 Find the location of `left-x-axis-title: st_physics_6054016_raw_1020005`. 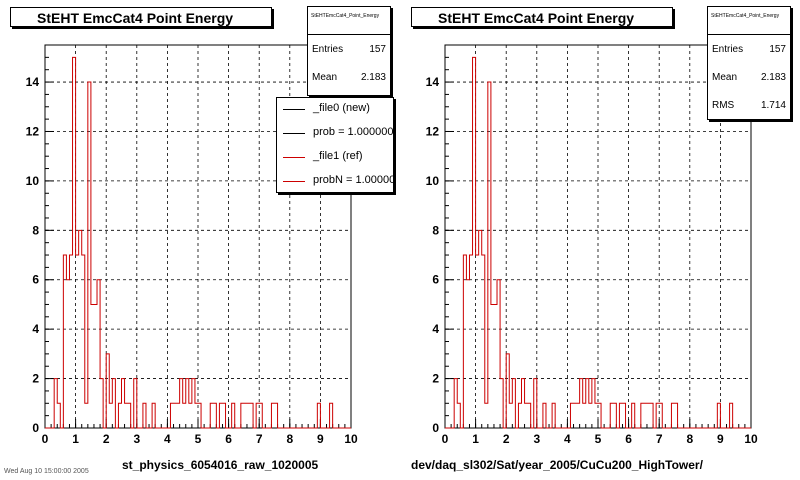

left-x-axis-title: st_physics_6054016_raw_1020005 is located at coordinates (220, 465).